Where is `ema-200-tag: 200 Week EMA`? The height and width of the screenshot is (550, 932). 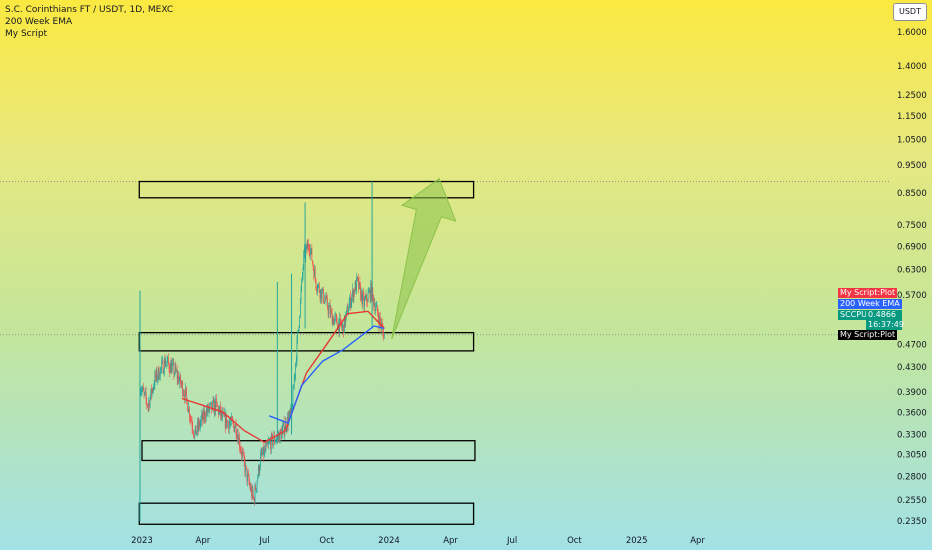 ema-200-tag: 200 Week EMA is located at coordinates (870, 304).